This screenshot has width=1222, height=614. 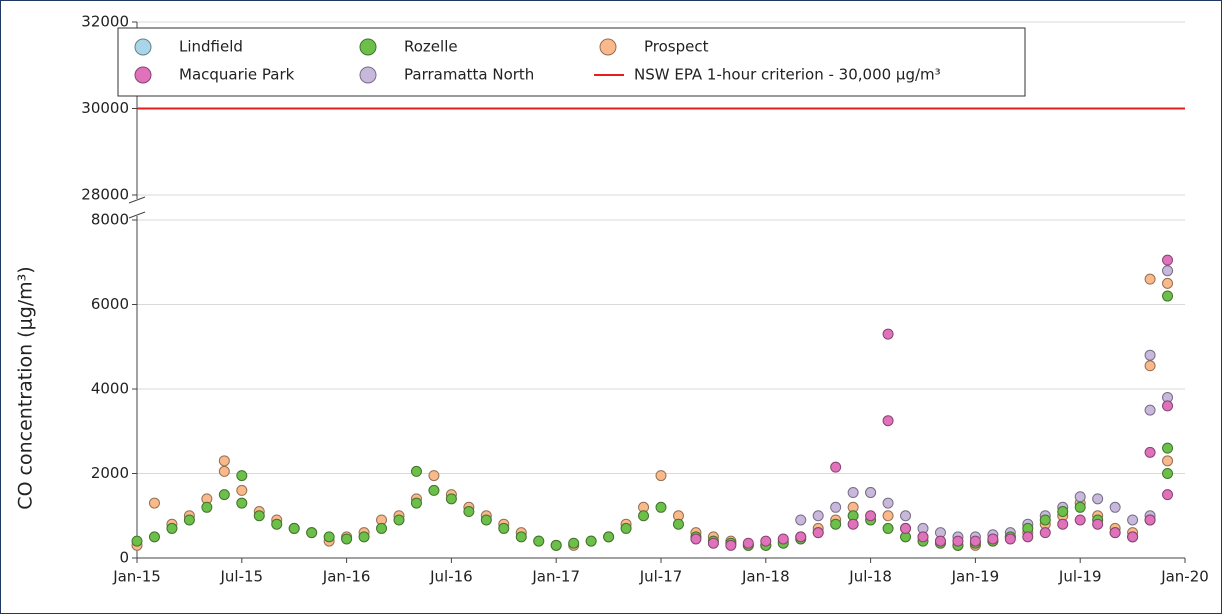 What do you see at coordinates (451, 577) in the screenshot?
I see `x-tick-label: Jul-16` at bounding box center [451, 577].